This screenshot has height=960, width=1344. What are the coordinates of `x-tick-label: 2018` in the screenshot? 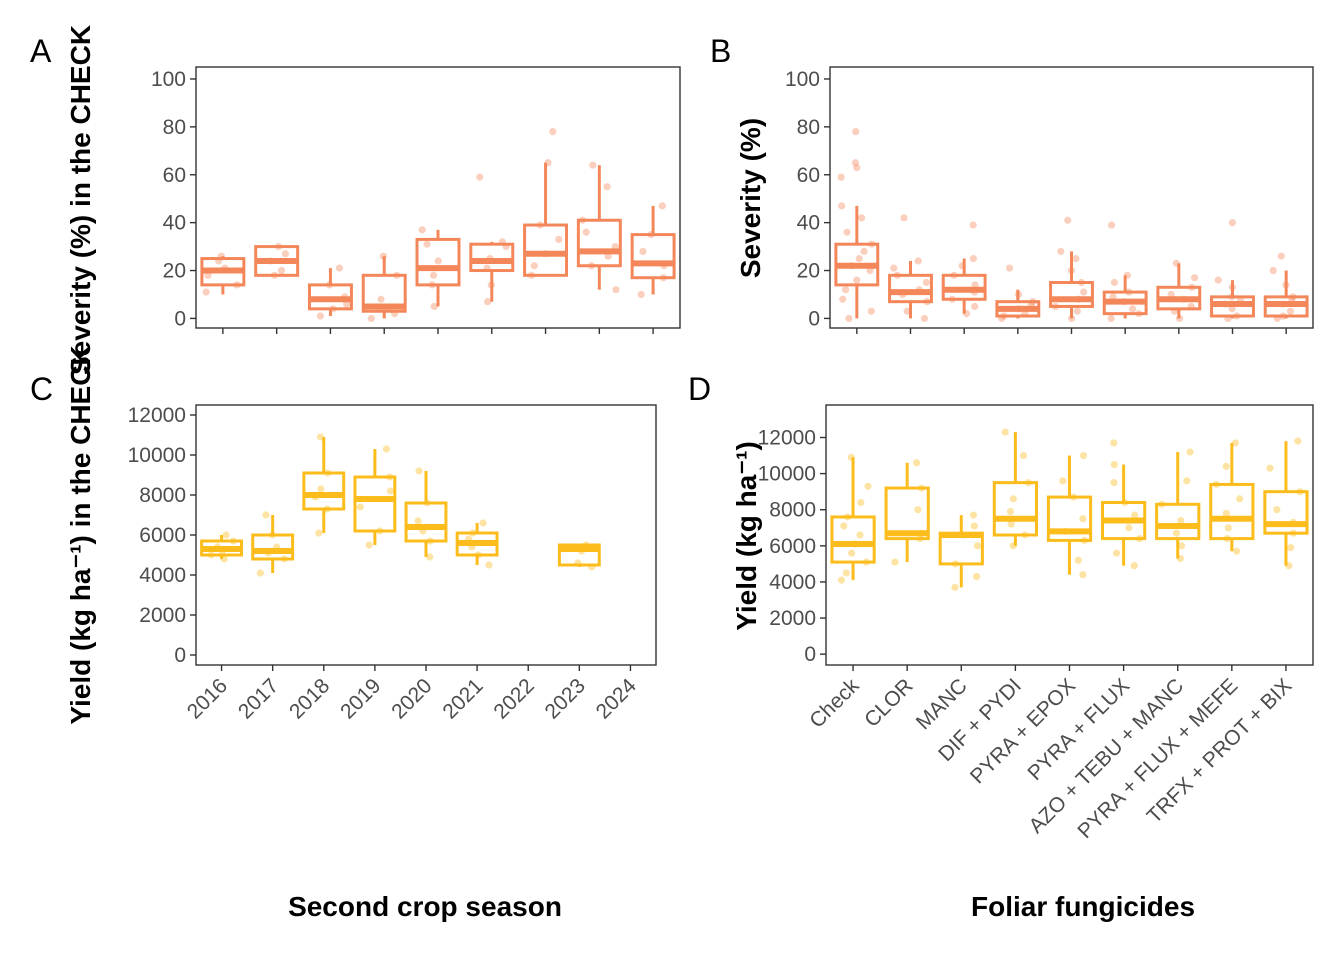 It's located at (309, 698).